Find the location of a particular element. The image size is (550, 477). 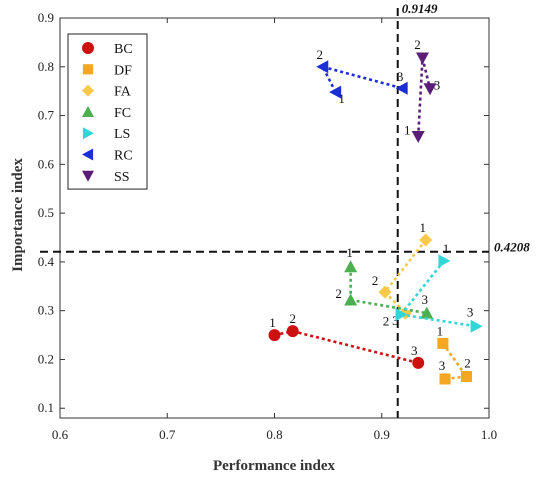

series-ls: 123 is located at coordinates (433, 287).